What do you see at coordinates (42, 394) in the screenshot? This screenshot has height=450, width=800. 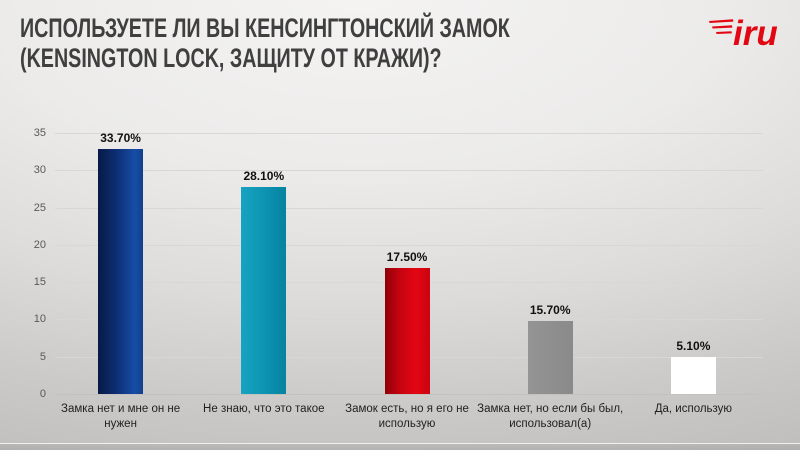 I see `y-tick-label: 0` at bounding box center [42, 394].